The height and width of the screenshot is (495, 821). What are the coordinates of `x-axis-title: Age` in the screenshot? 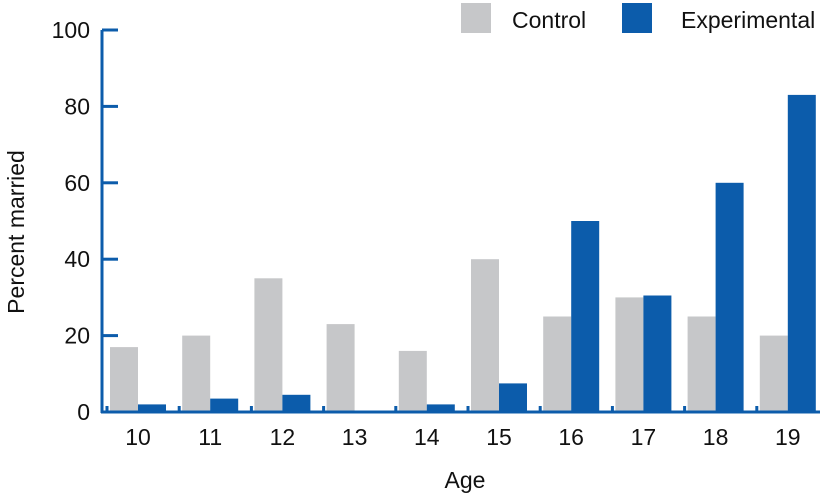 It's located at (465, 480).